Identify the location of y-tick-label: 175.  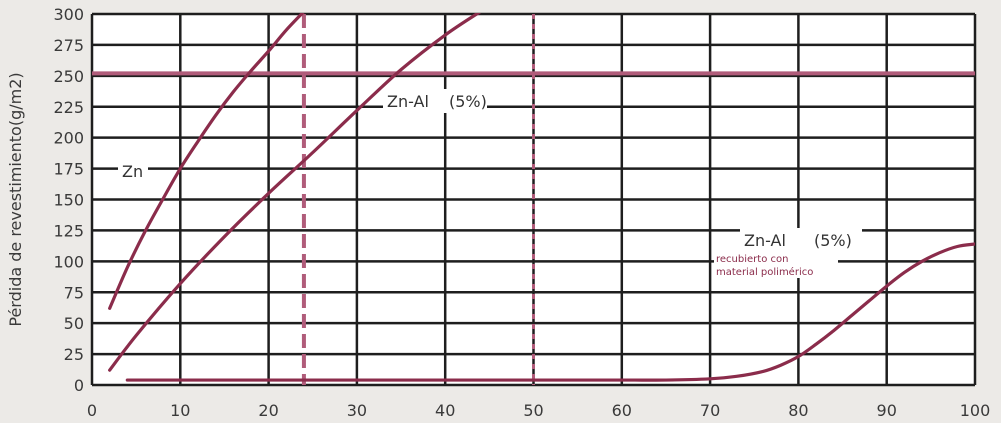
(68, 169).